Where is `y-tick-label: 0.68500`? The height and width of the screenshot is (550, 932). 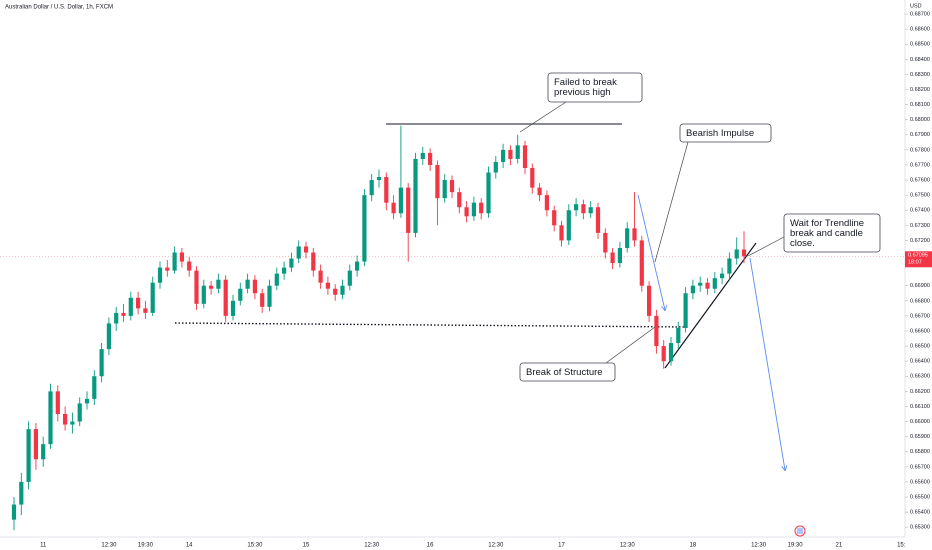
y-tick-label: 0.68500 is located at coordinates (920, 45).